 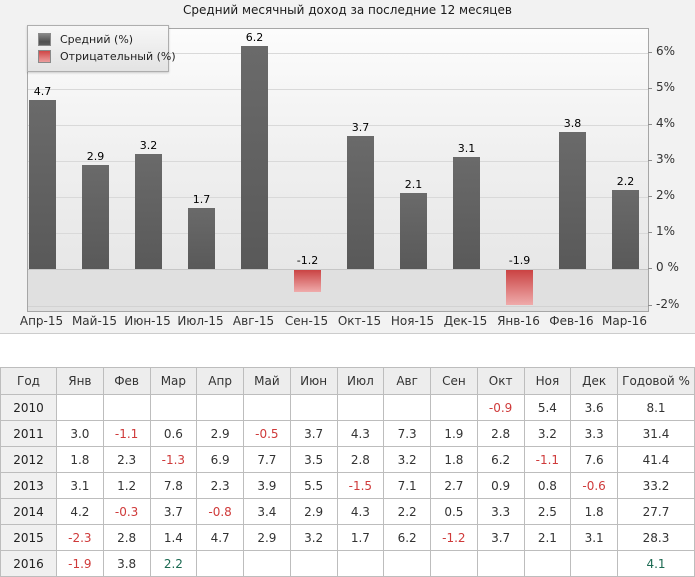 What do you see at coordinates (413, 231) in the screenshot?
I see `bar-Ноя-15` at bounding box center [413, 231].